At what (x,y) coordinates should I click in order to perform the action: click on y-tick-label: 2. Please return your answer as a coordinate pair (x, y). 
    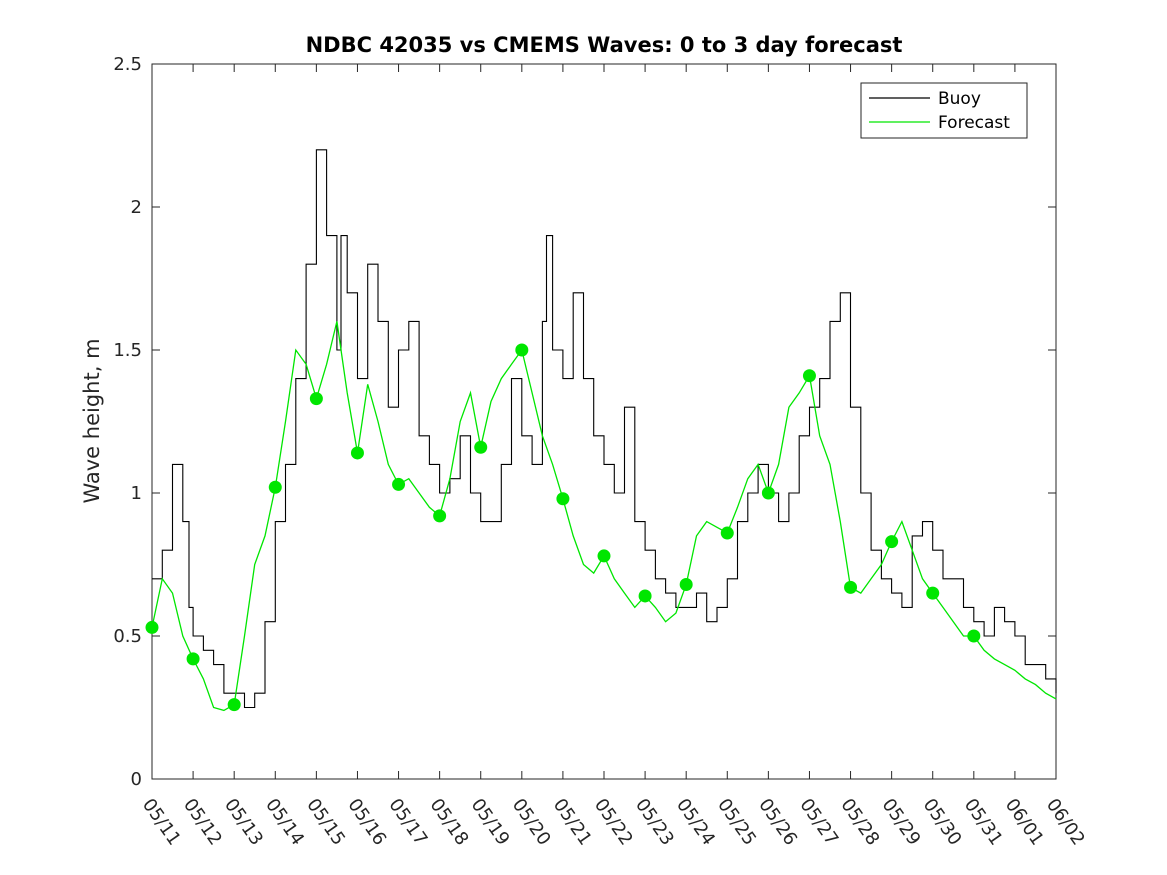
    Looking at the image, I should click on (136, 207).